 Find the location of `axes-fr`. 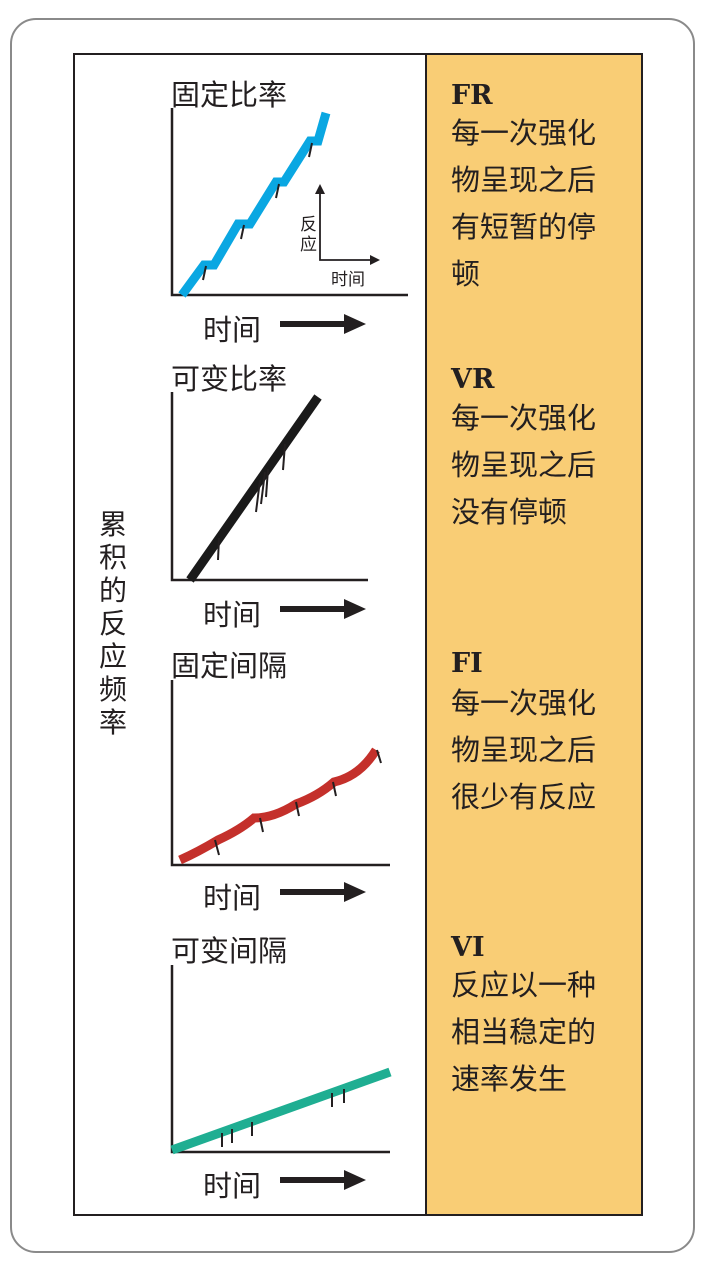

axes-fr is located at coordinates (289, 202).